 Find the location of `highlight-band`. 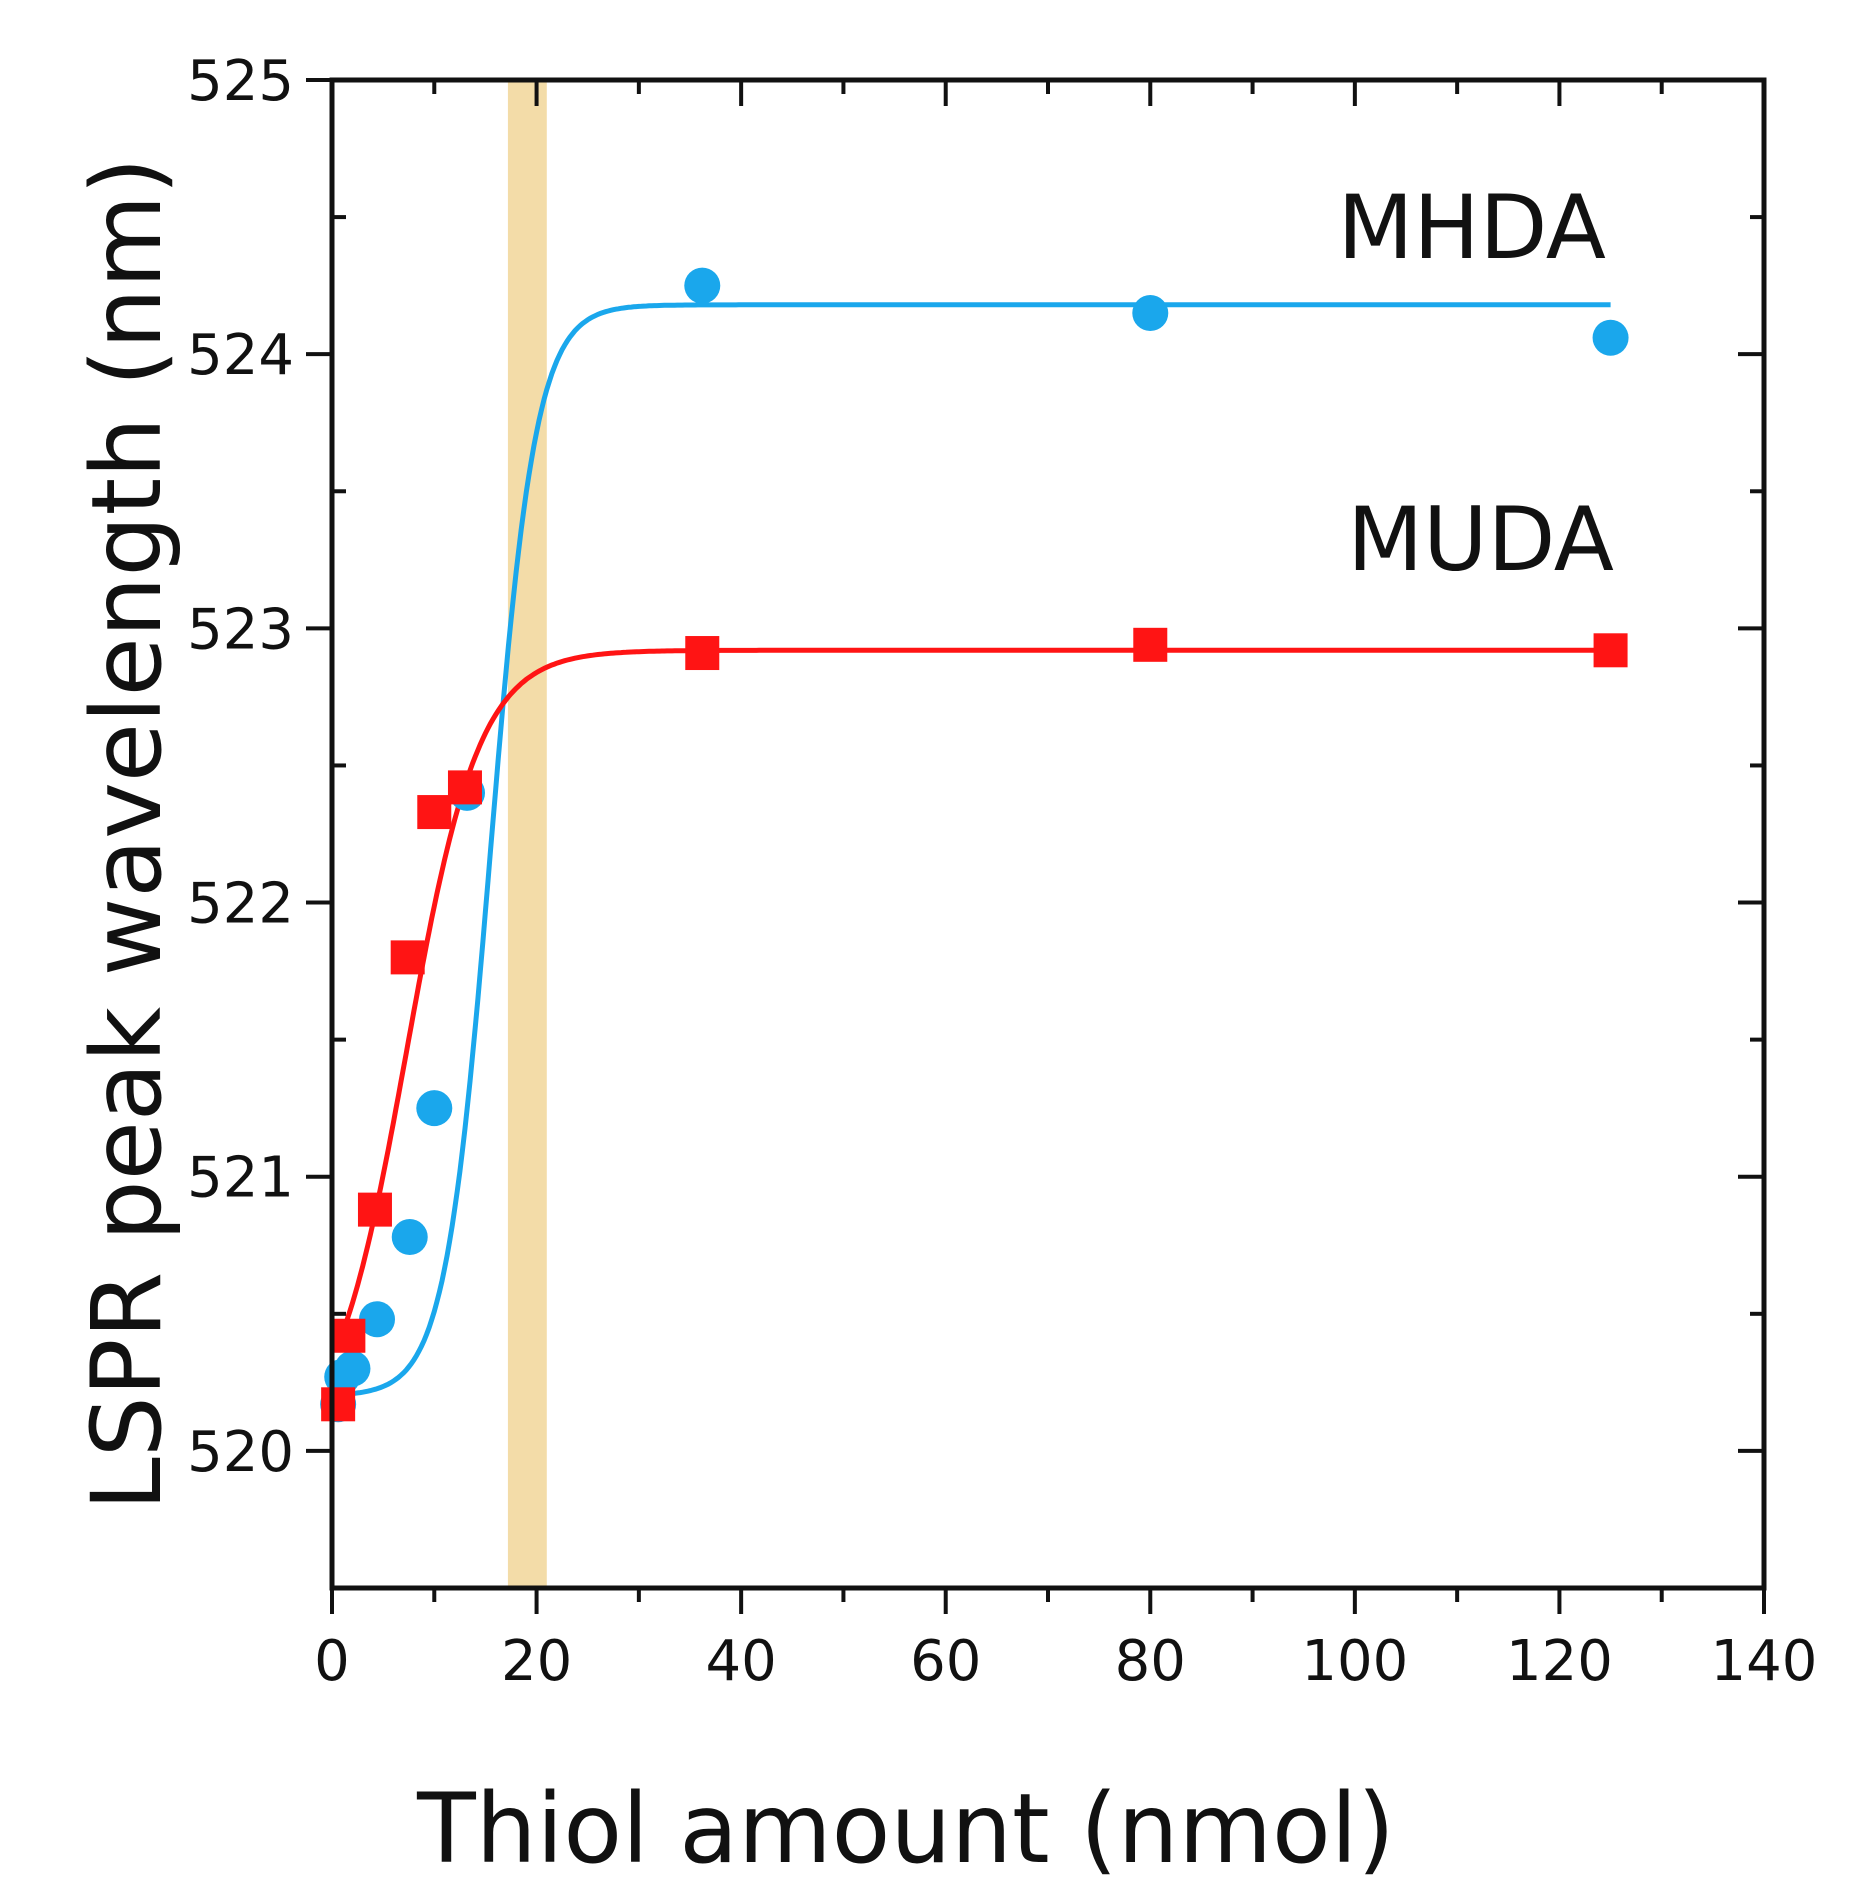

highlight-band is located at coordinates (527, 834).